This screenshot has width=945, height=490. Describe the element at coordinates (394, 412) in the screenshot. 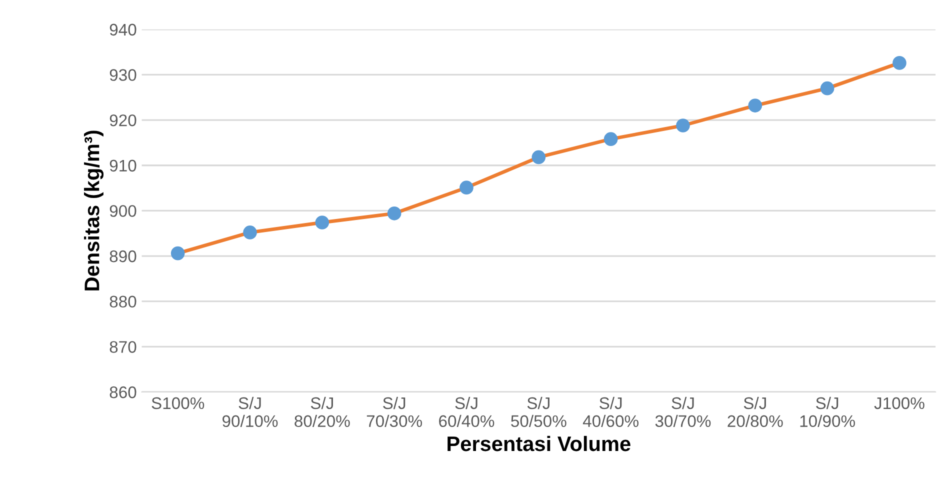

I see `x-tick-label: S/J 70/30%` at that location.